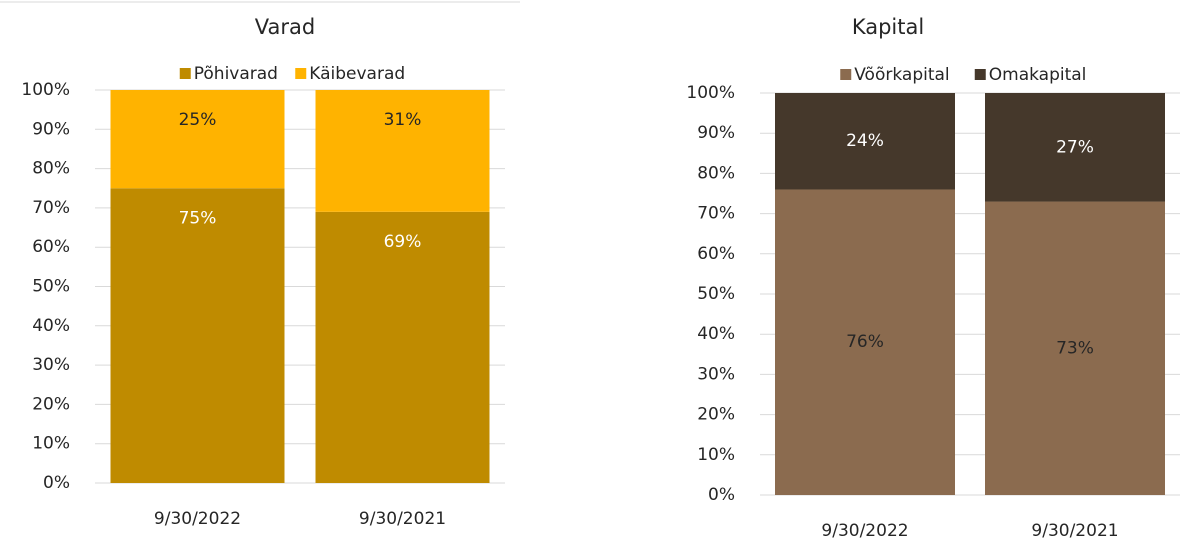 The height and width of the screenshot is (540, 1182). I want to click on data-label: 27%, so click(1075, 147).